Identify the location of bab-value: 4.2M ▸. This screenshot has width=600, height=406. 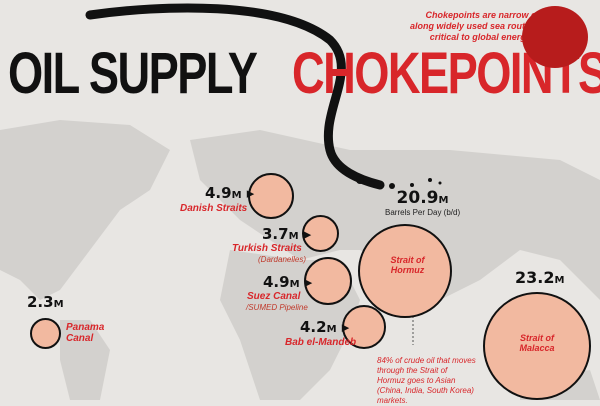
(325, 327).